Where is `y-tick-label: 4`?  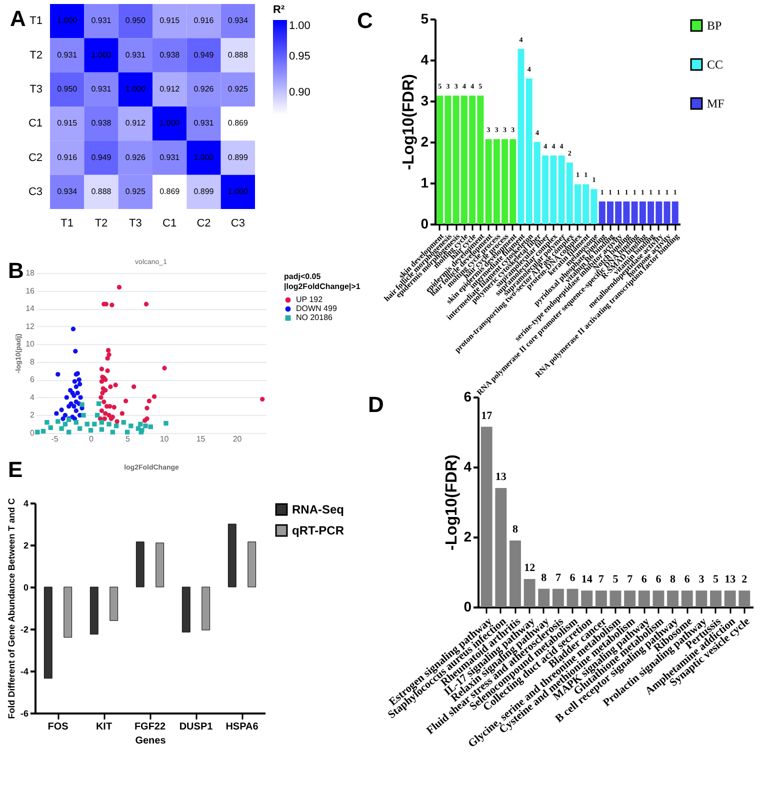
y-tick-label: 4 is located at coordinates (424, 60).